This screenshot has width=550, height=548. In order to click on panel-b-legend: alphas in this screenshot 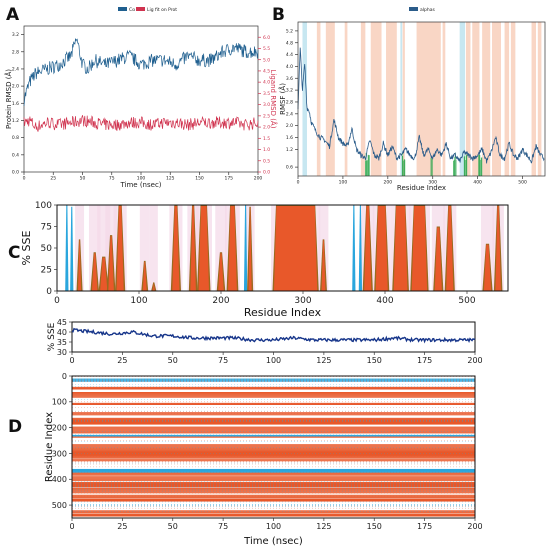, I will do `click(422, 10)`.